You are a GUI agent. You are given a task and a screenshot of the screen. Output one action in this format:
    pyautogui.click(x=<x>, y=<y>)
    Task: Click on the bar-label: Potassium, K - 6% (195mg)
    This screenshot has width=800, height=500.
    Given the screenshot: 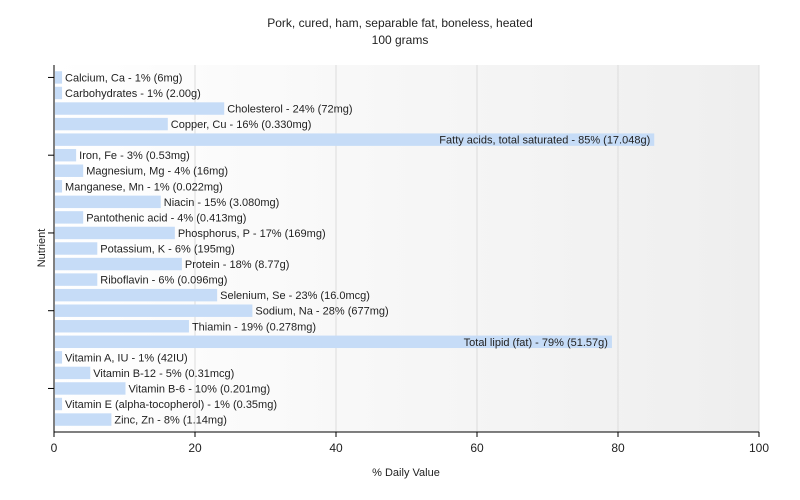 What is the action you would take?
    pyautogui.click(x=167, y=250)
    